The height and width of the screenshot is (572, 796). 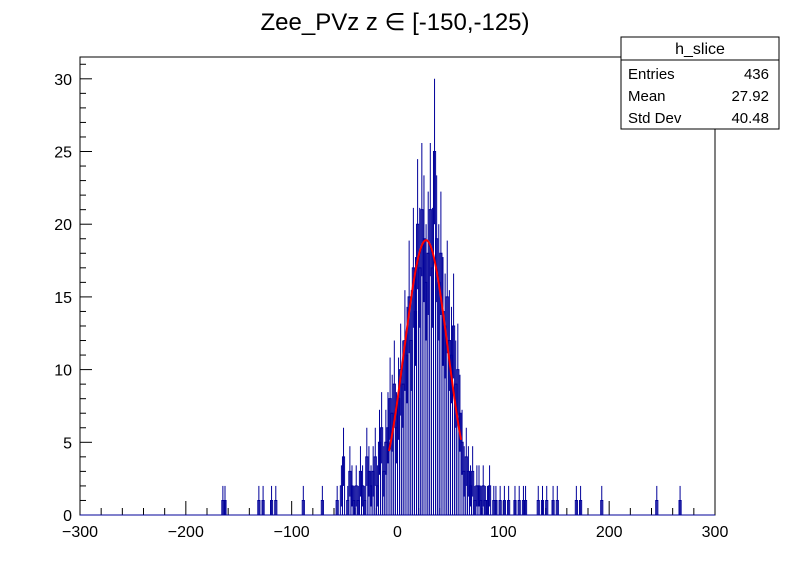 What do you see at coordinates (63, 298) in the screenshot?
I see `y-tick-label: 15` at bounding box center [63, 298].